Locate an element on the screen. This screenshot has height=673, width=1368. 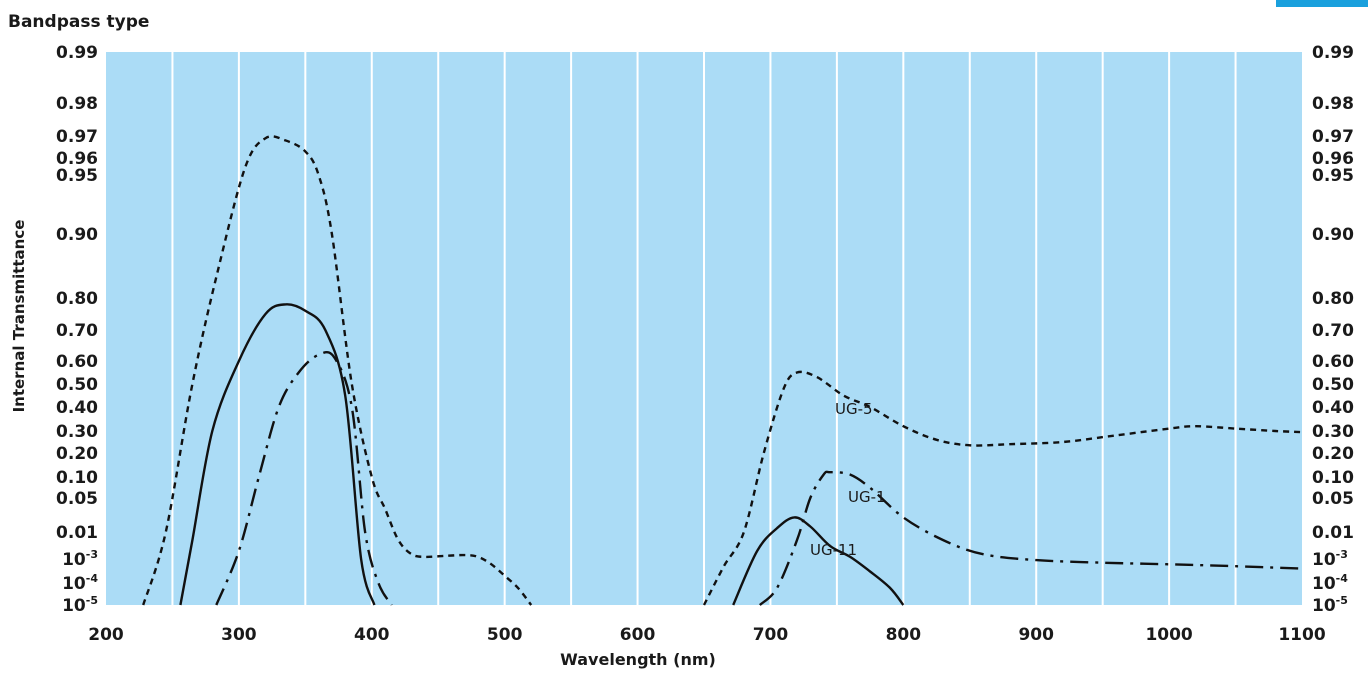
y-tick-label-left: 0.99 is located at coordinates (77, 53).